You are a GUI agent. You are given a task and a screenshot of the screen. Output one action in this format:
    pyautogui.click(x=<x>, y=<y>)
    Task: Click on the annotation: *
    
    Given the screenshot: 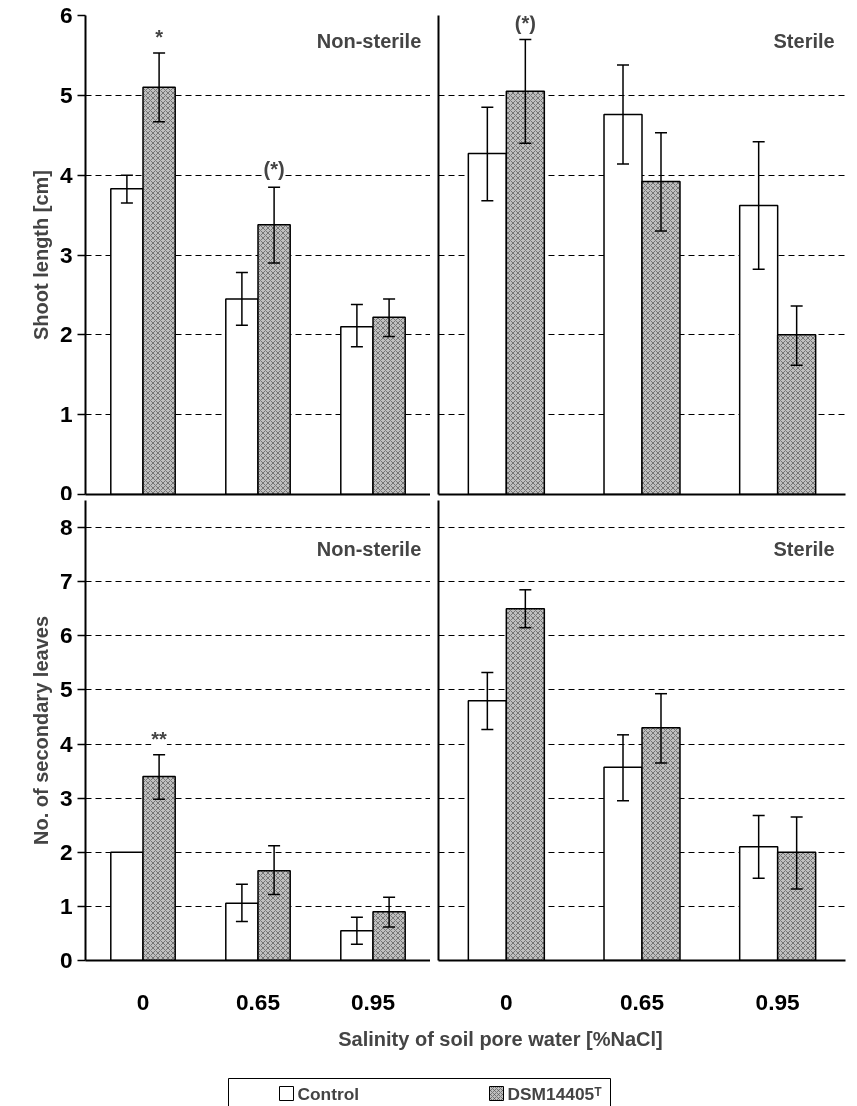 What is the action you would take?
    pyautogui.click(x=159, y=36)
    